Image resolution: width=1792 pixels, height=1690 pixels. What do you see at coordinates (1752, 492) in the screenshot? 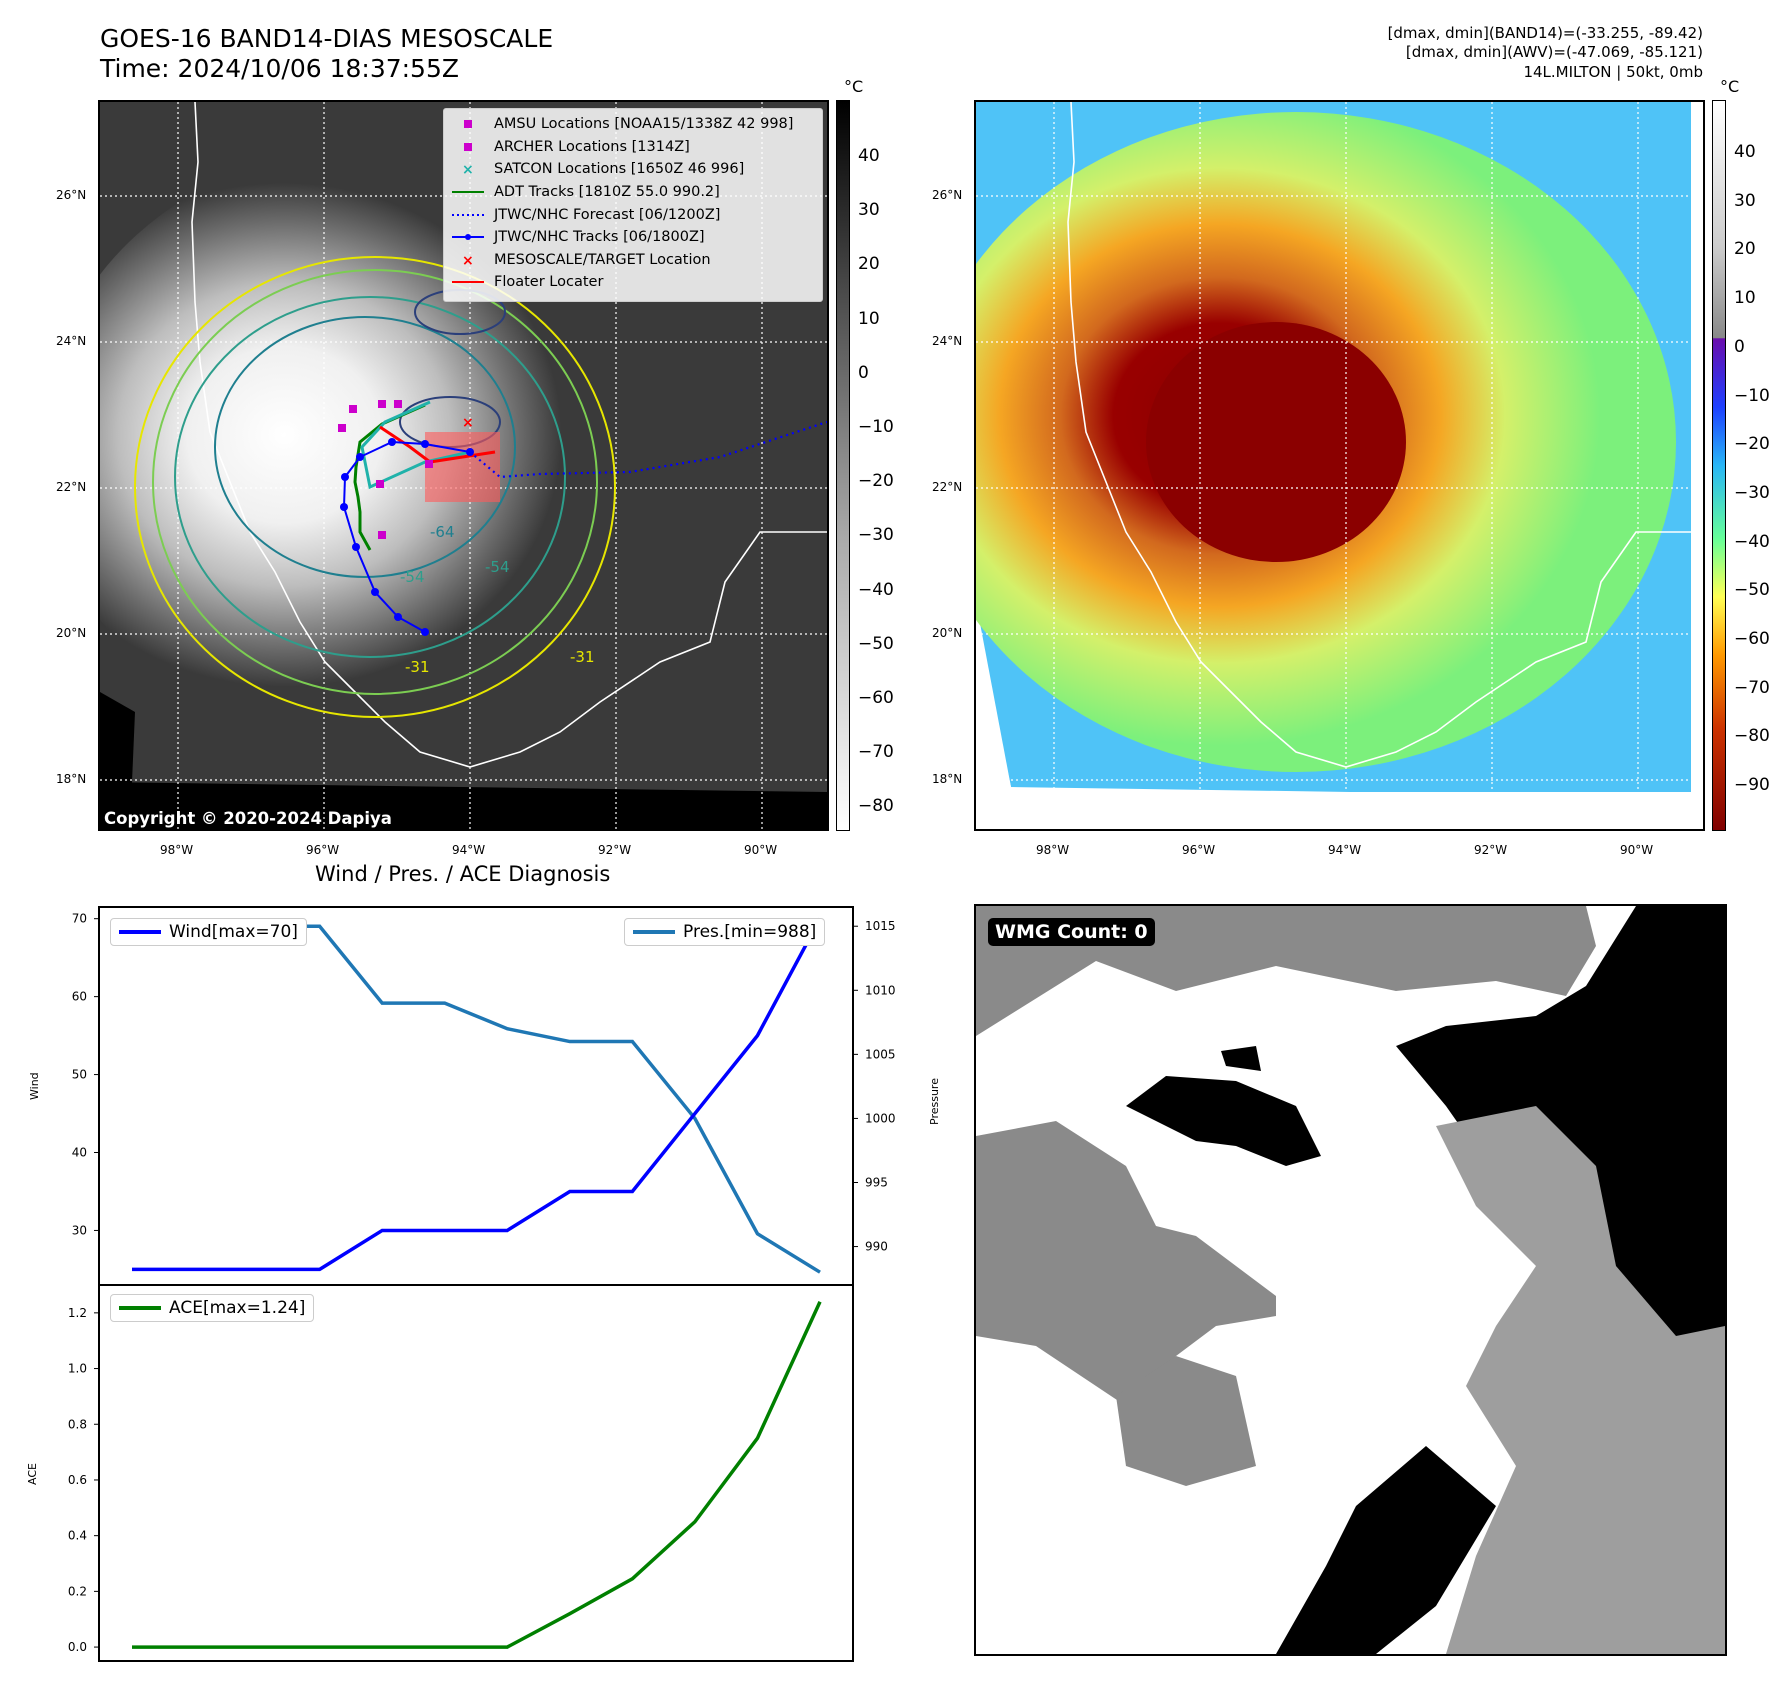
I see `colorbar-tick-label: −30` at bounding box center [1752, 492].